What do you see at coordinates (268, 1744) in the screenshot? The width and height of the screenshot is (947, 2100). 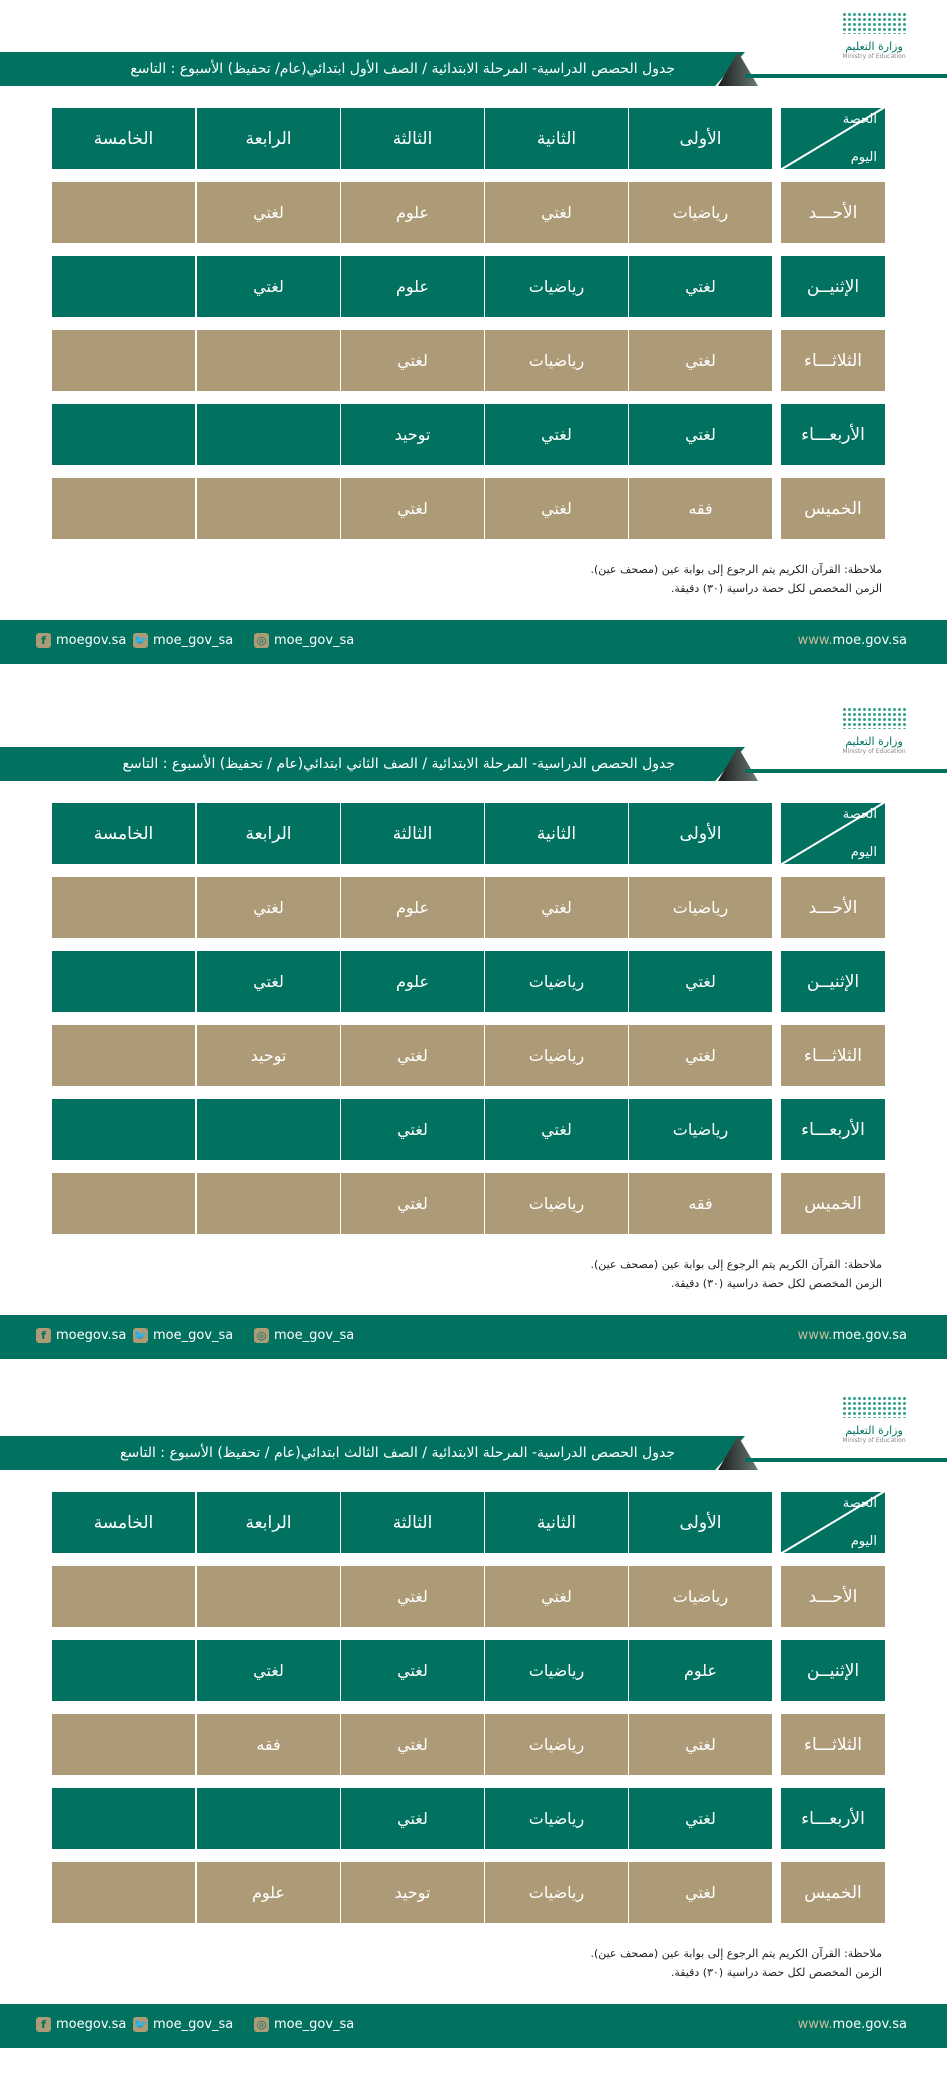 I see `schedule-cell: فقه` at bounding box center [268, 1744].